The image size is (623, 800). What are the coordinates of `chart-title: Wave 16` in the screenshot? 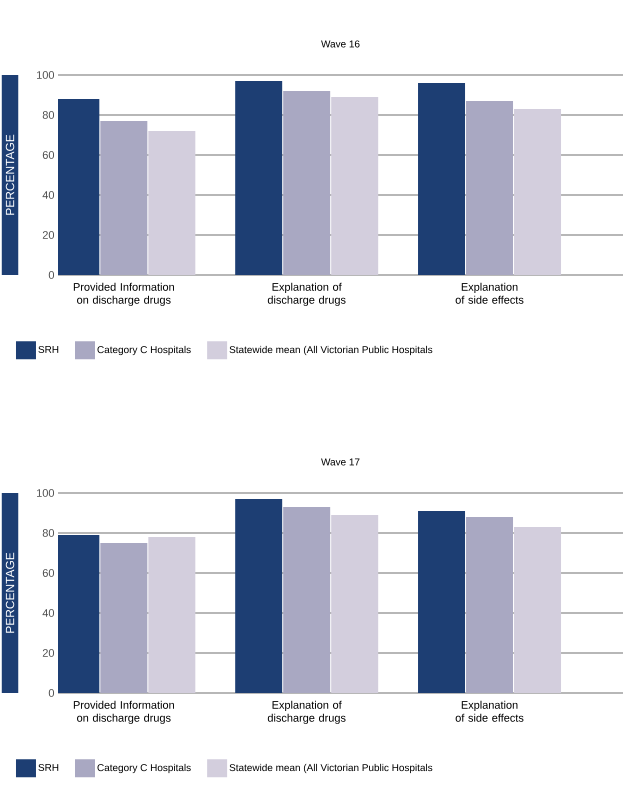 It's located at (340, 44).